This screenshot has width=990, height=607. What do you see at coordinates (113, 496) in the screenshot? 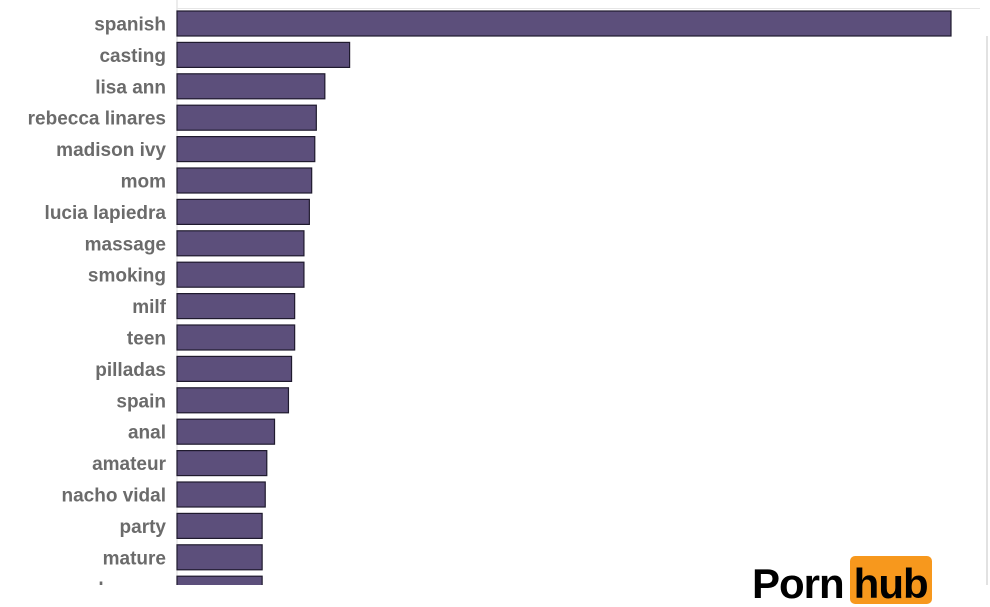
I see `category-label: nacho vidal` at bounding box center [113, 496].